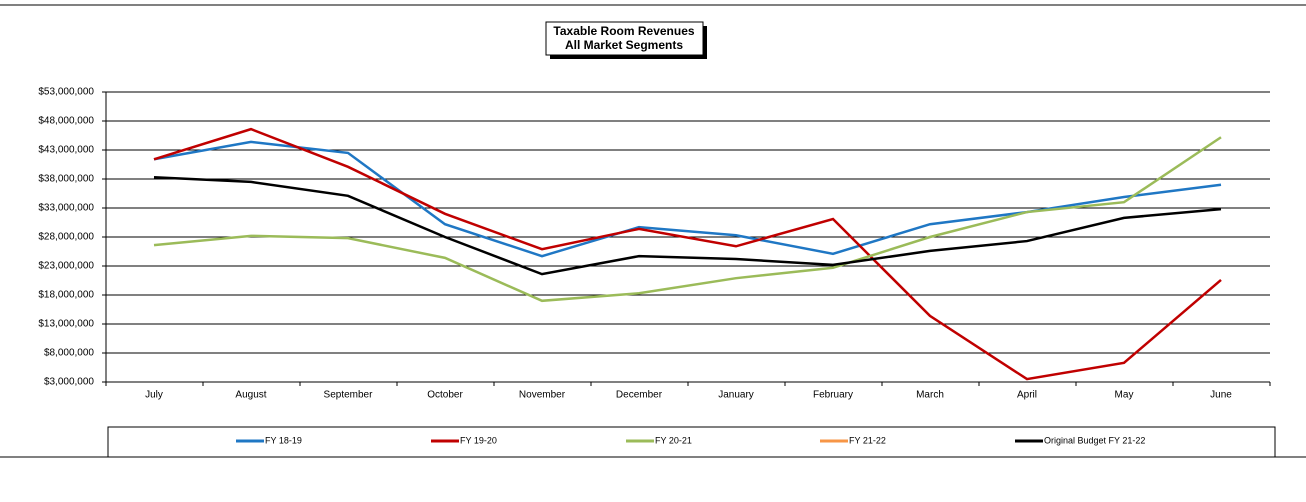 This screenshot has width=1306, height=502. What do you see at coordinates (624, 45) in the screenshot?
I see `chart-subtitle: All Market Segments` at bounding box center [624, 45].